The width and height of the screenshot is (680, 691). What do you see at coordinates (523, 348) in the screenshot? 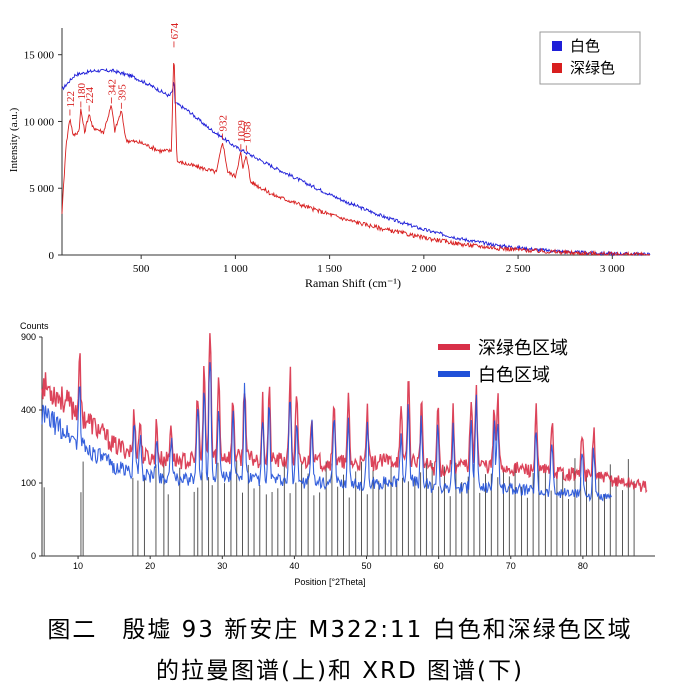
I see `xrd-legend-label-green: 深绿色区域` at bounding box center [523, 348].